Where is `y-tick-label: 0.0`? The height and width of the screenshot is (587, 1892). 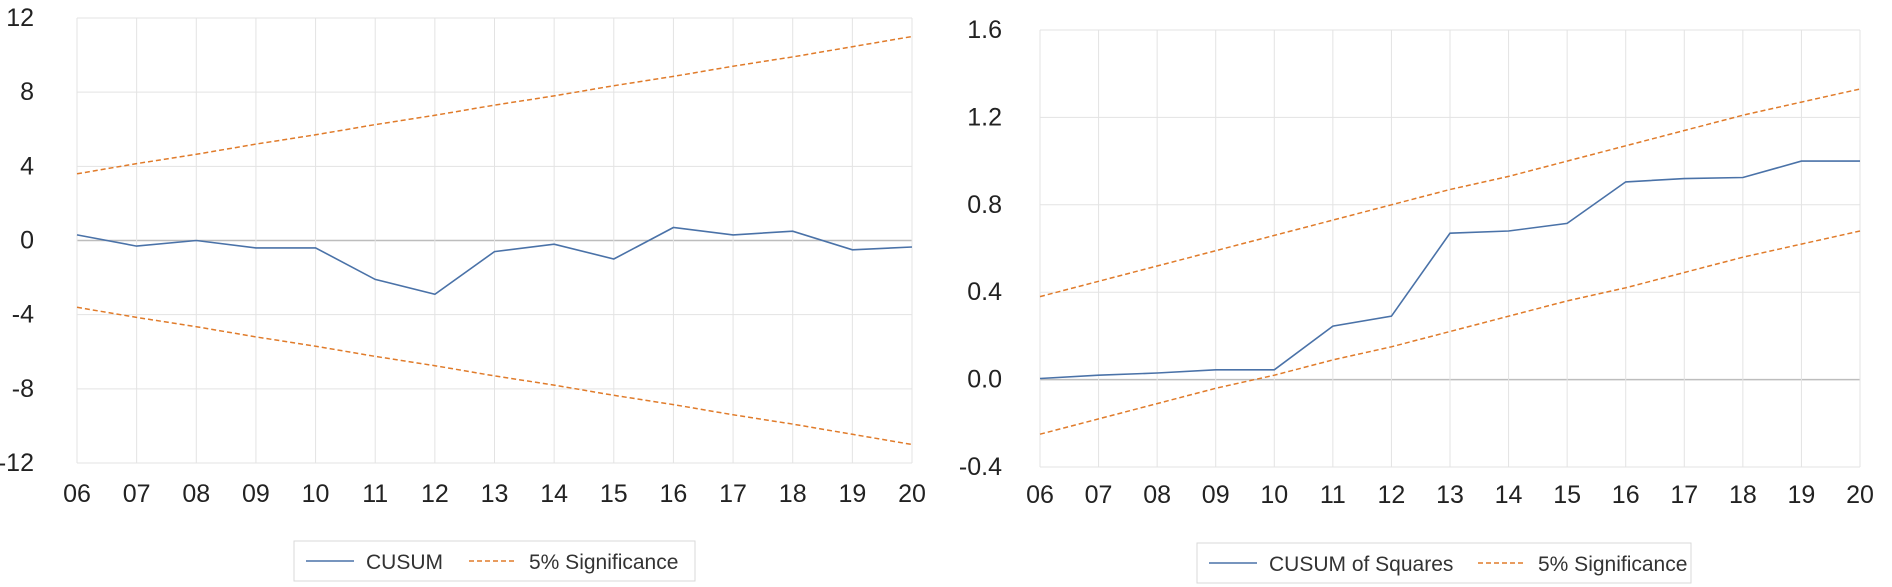
y-tick-label: 0.0 is located at coordinates (984, 380).